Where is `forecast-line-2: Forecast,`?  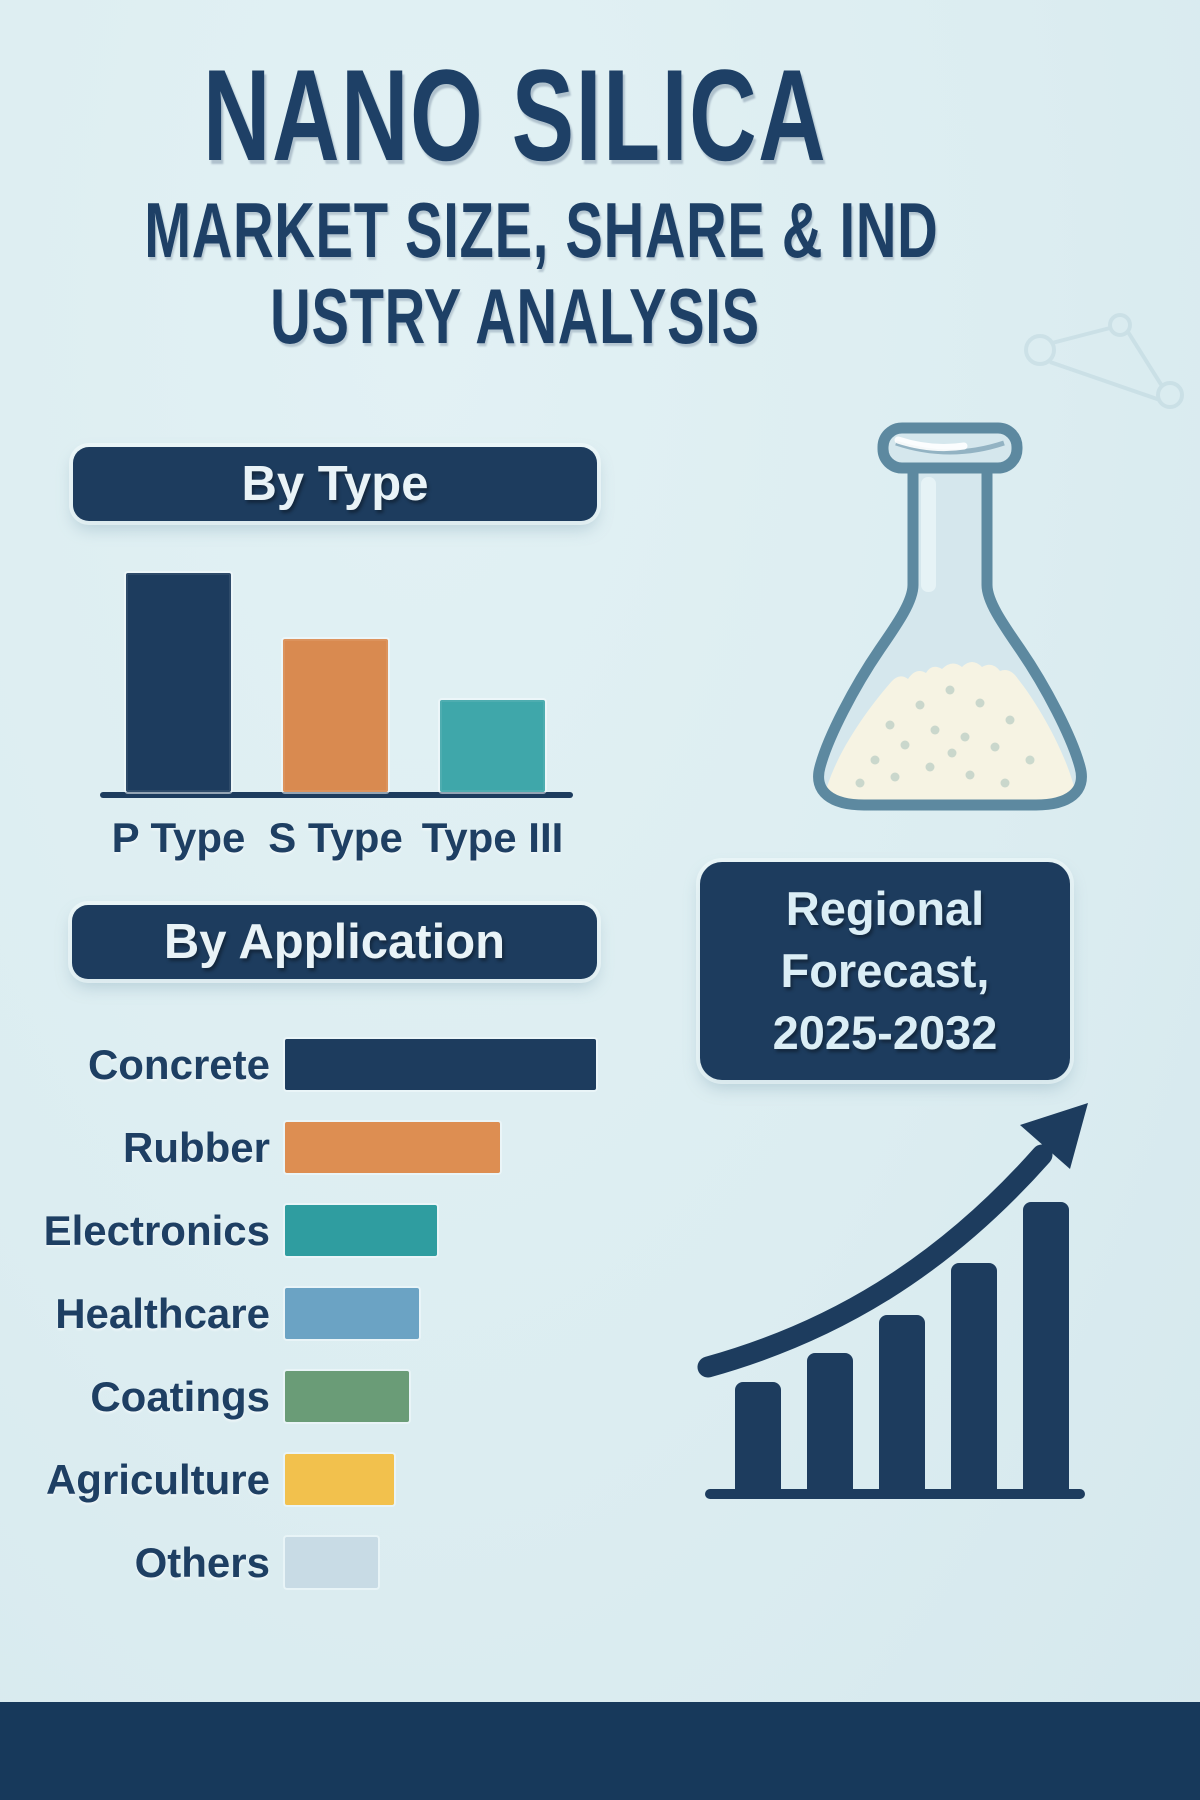
forecast-line-2: Forecast, is located at coordinates (885, 970).